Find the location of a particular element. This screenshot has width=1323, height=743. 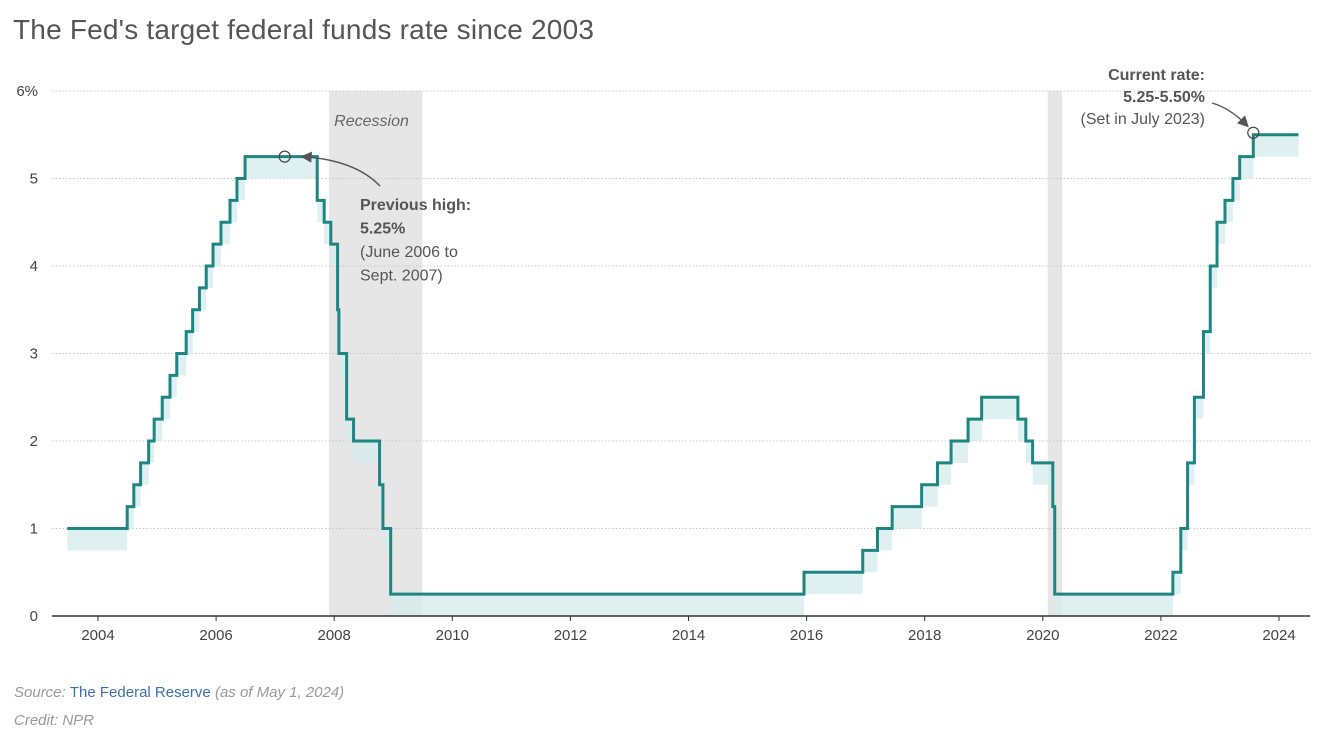

previous-high-label: Sept. 2007) is located at coordinates (401, 276).